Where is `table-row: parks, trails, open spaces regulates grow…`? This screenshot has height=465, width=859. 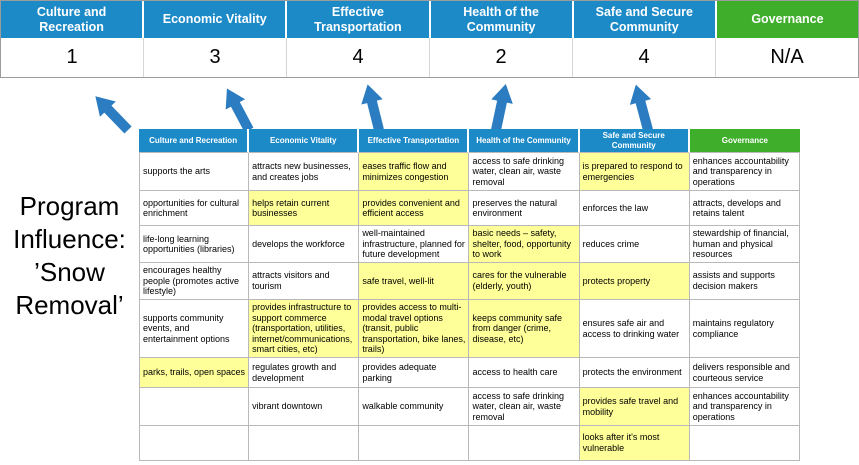 table-row: parks, trails, open spaces regulates grow… is located at coordinates (469, 373).